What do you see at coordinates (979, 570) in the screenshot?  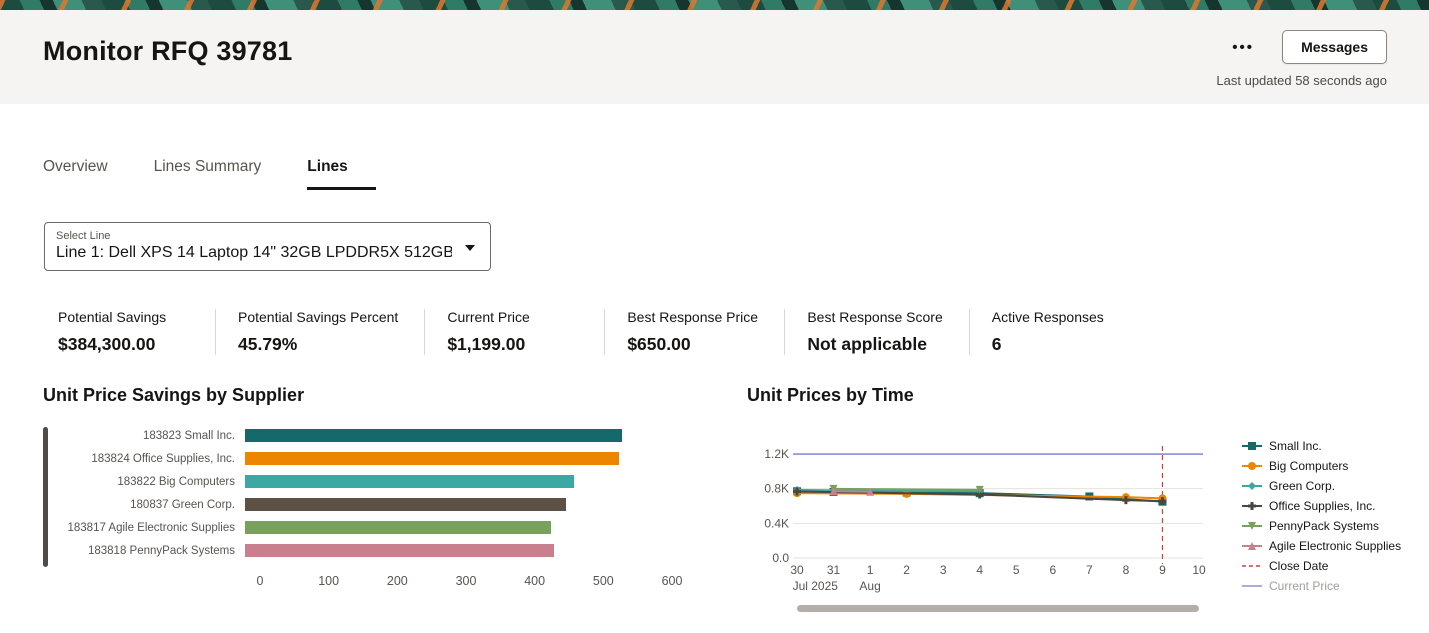 I see `svg-text: 4` at bounding box center [979, 570].